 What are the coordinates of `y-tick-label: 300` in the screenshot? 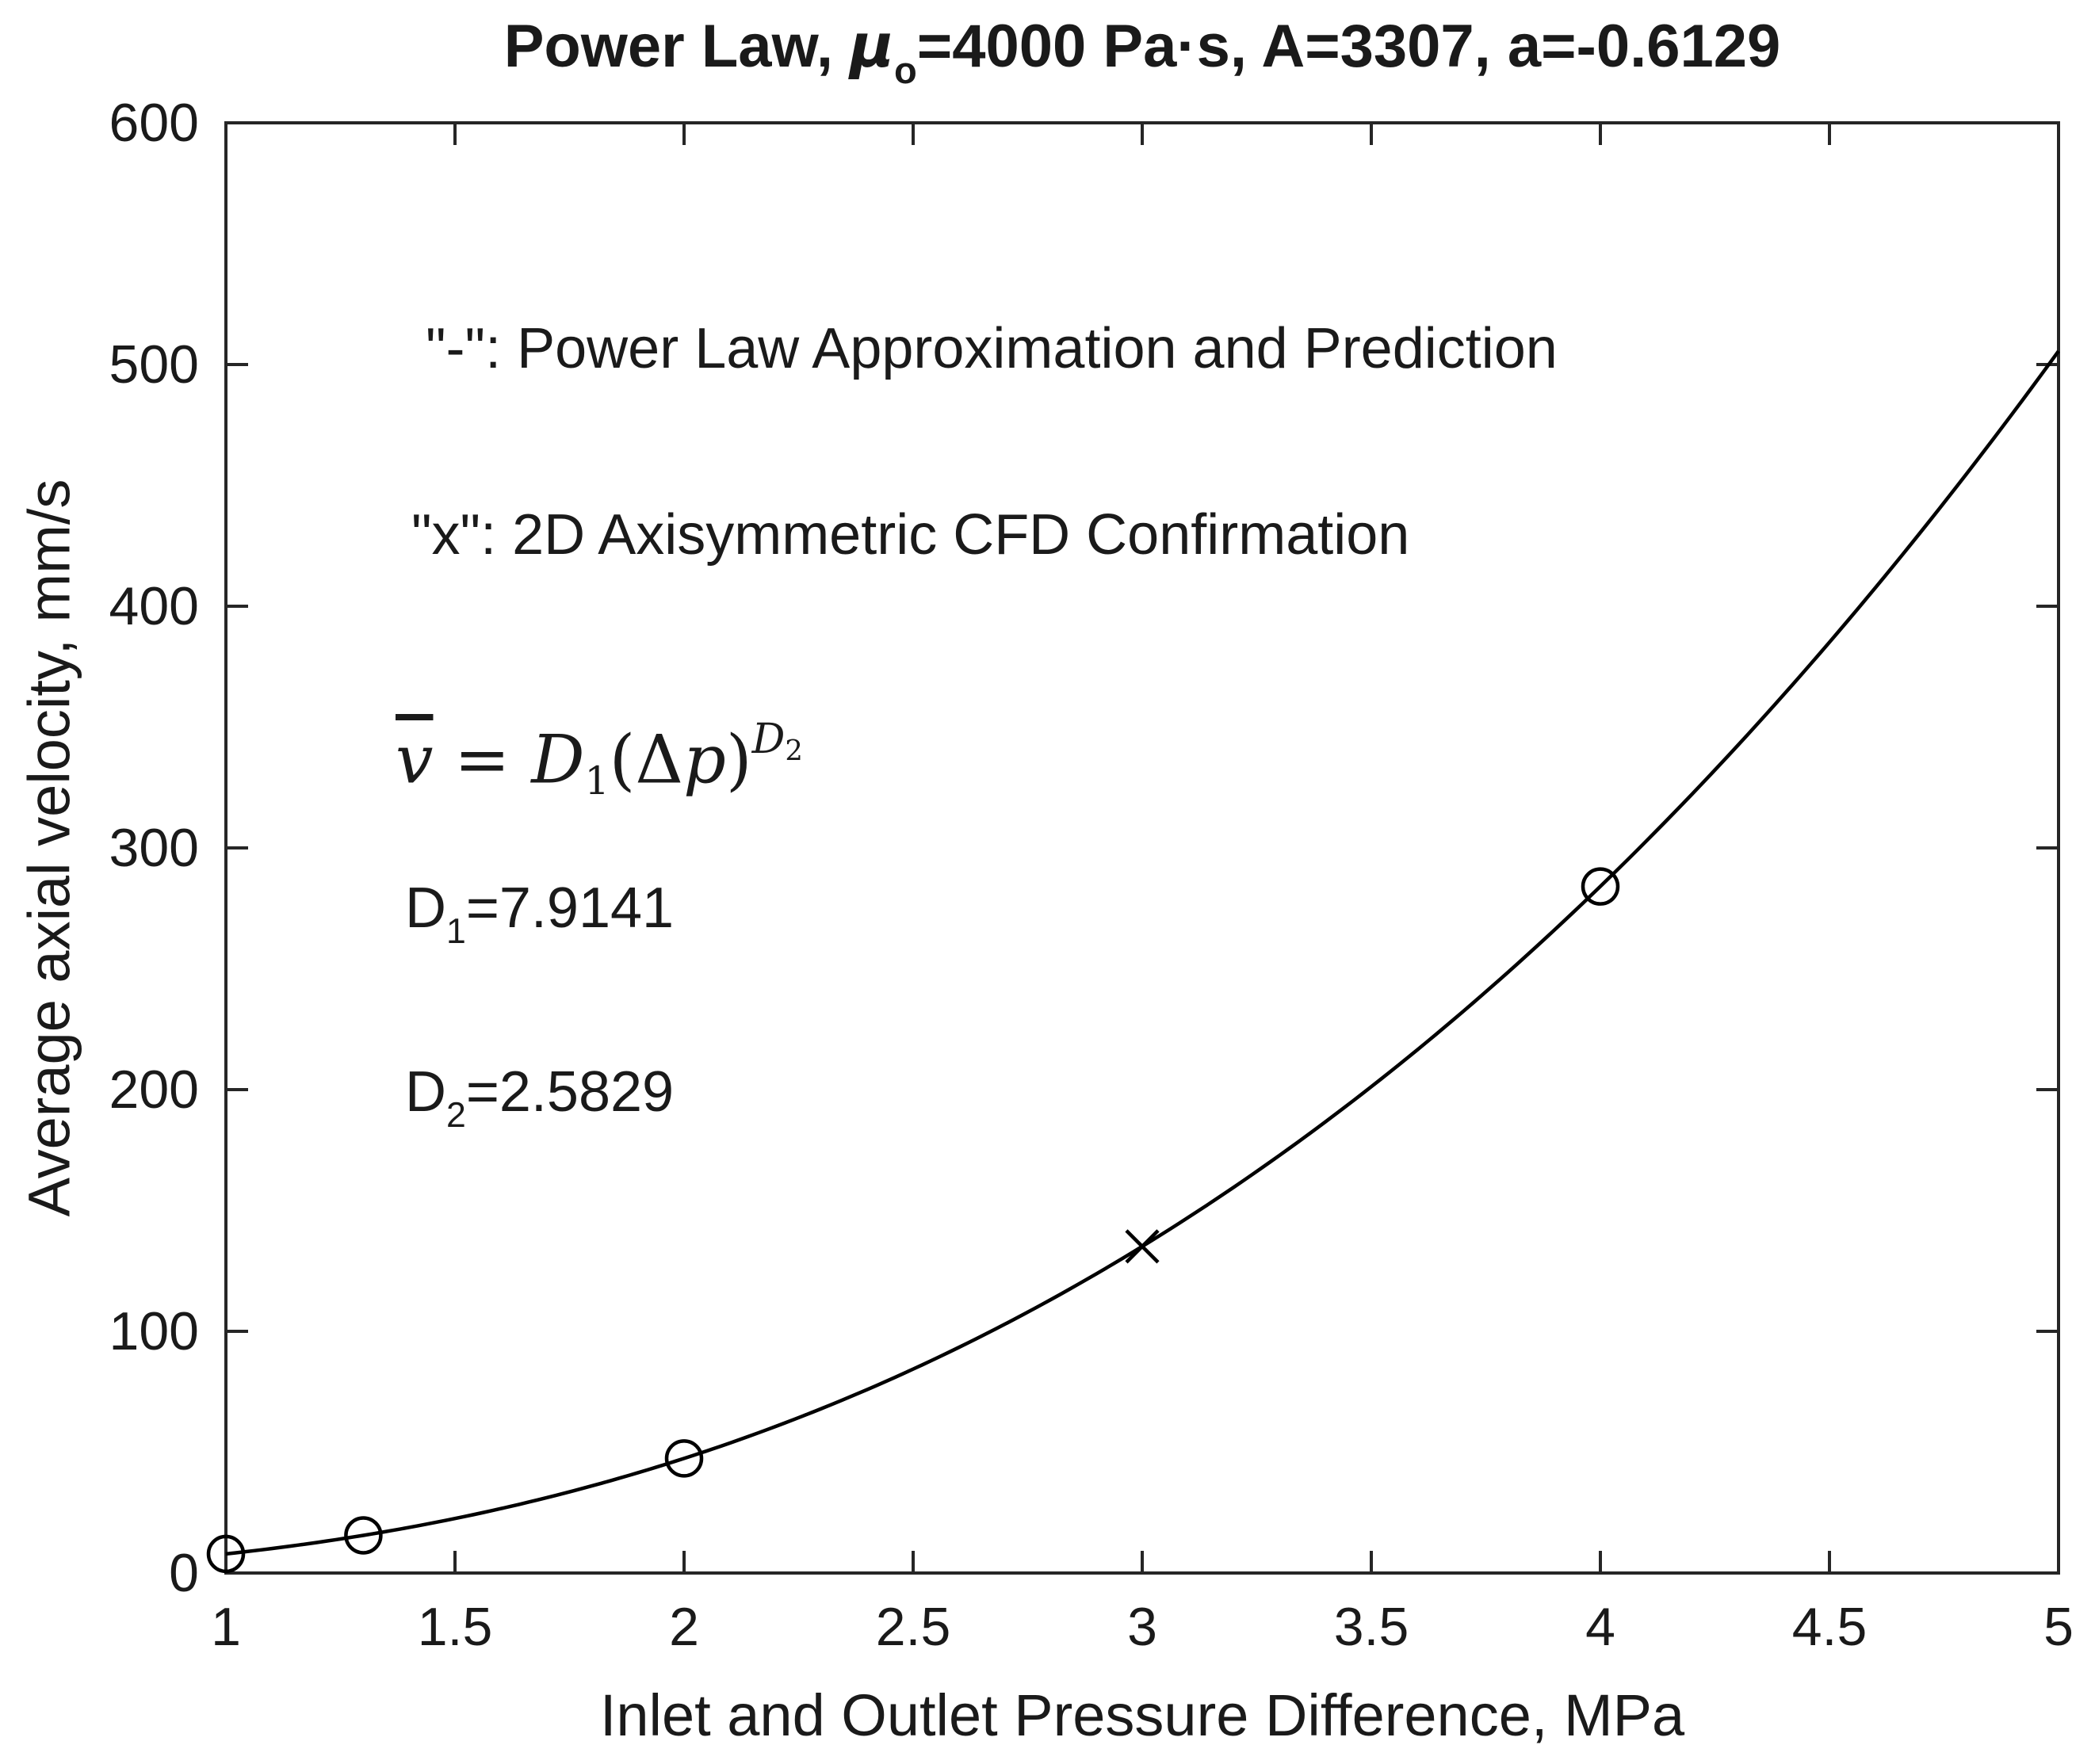 It's located at (154, 848).